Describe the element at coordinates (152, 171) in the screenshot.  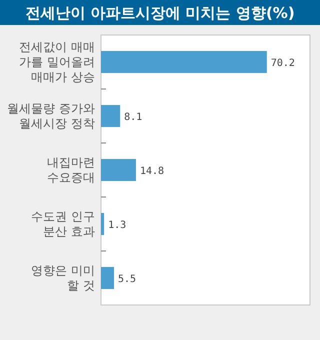
I see `data-label: 14.8` at that location.